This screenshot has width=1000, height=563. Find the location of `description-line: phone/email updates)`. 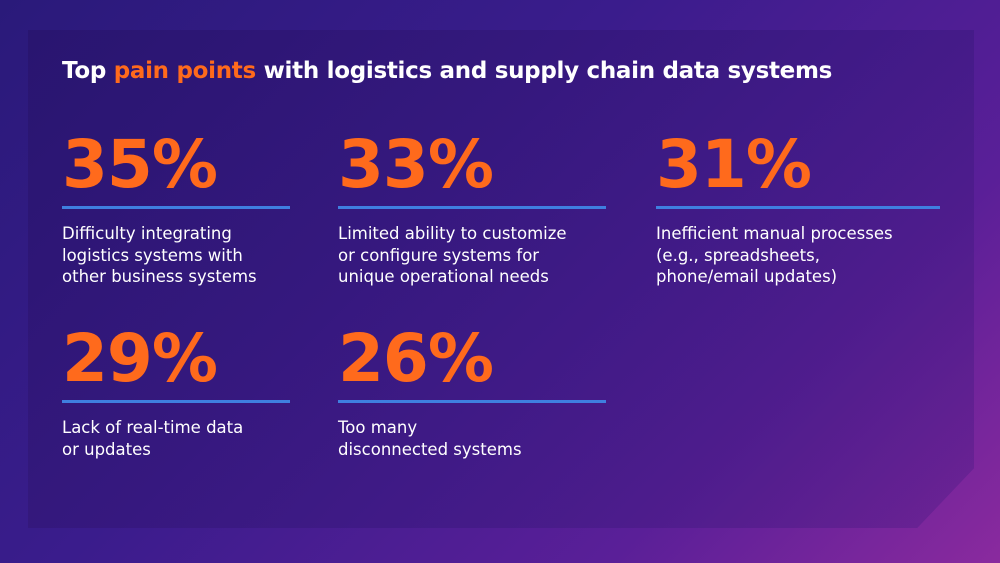

description-line: phone/email updates) is located at coordinates (747, 276).